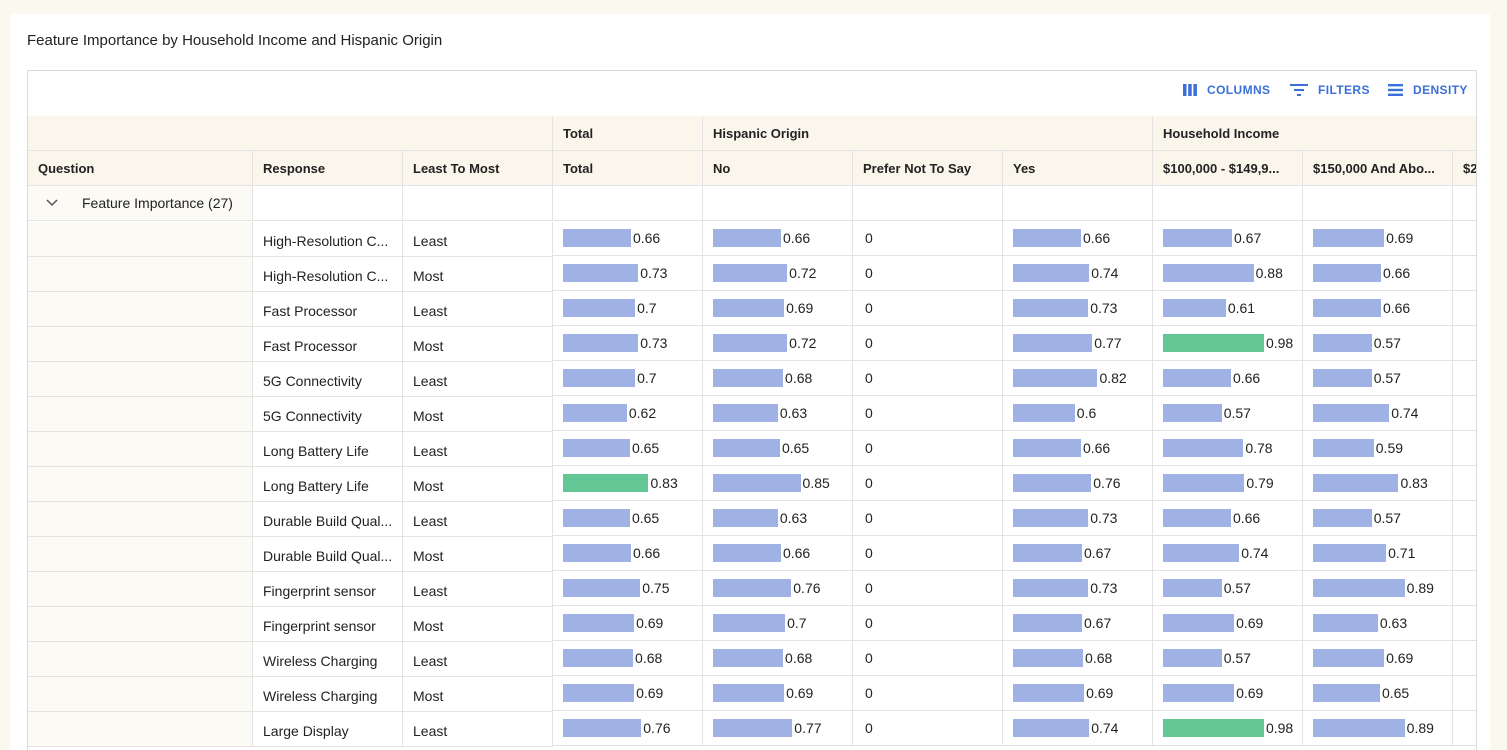  Describe the element at coordinates (1228, 238) in the screenshot. I see `value-cell: 0.67` at that location.